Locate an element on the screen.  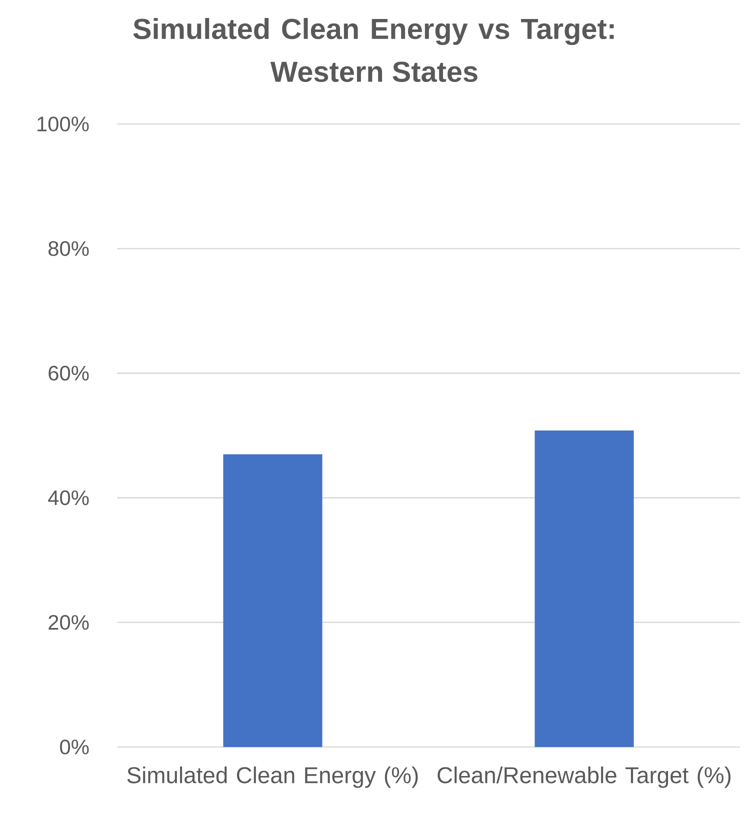
y-tick-label: 100% is located at coordinates (63, 124).